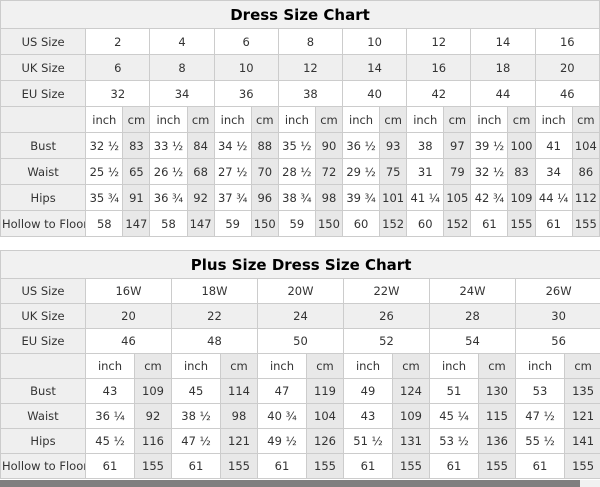  I want to click on size-cell: 52, so click(387, 341).